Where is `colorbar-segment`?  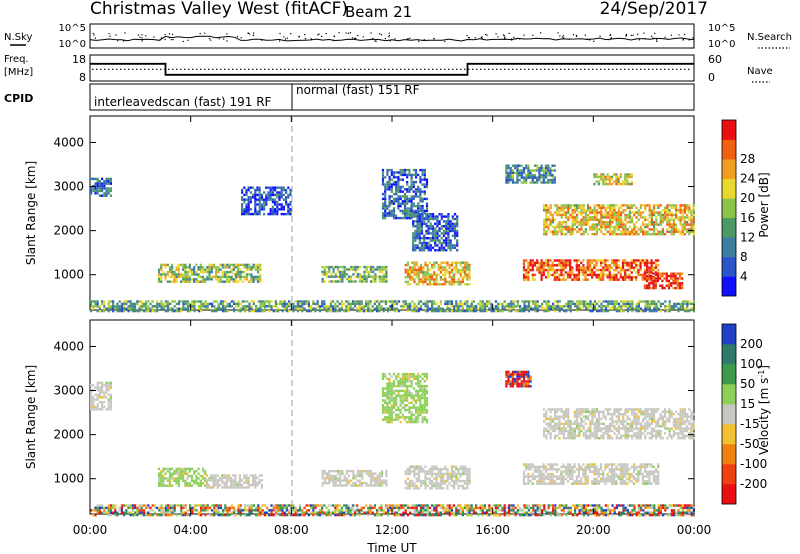 colorbar-segment is located at coordinates (729, 227).